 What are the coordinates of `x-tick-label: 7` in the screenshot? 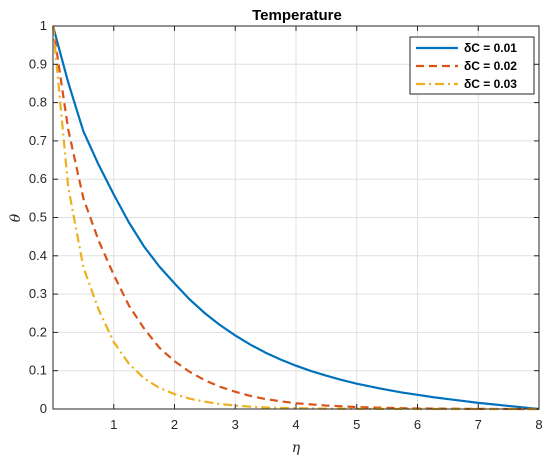 It's located at (478, 424).